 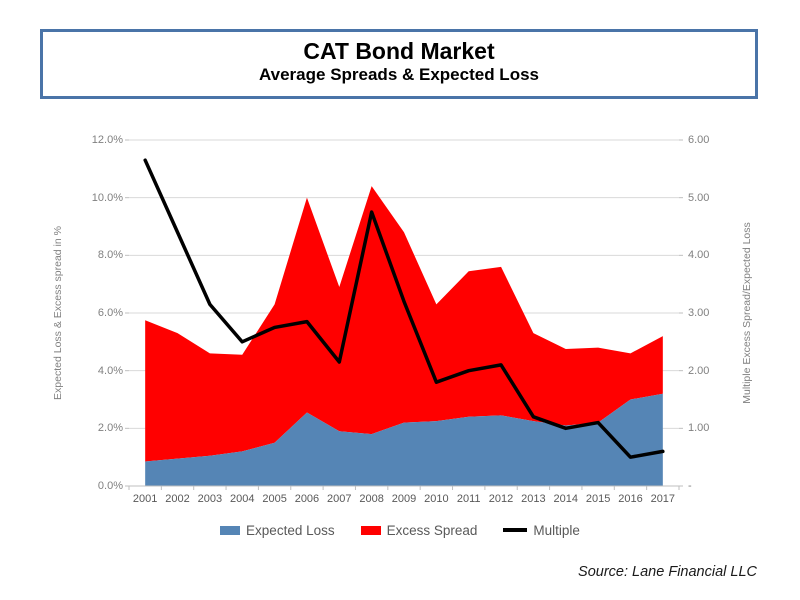 I want to click on ylab-left-tick-label: 10.0%, so click(x=107, y=197).